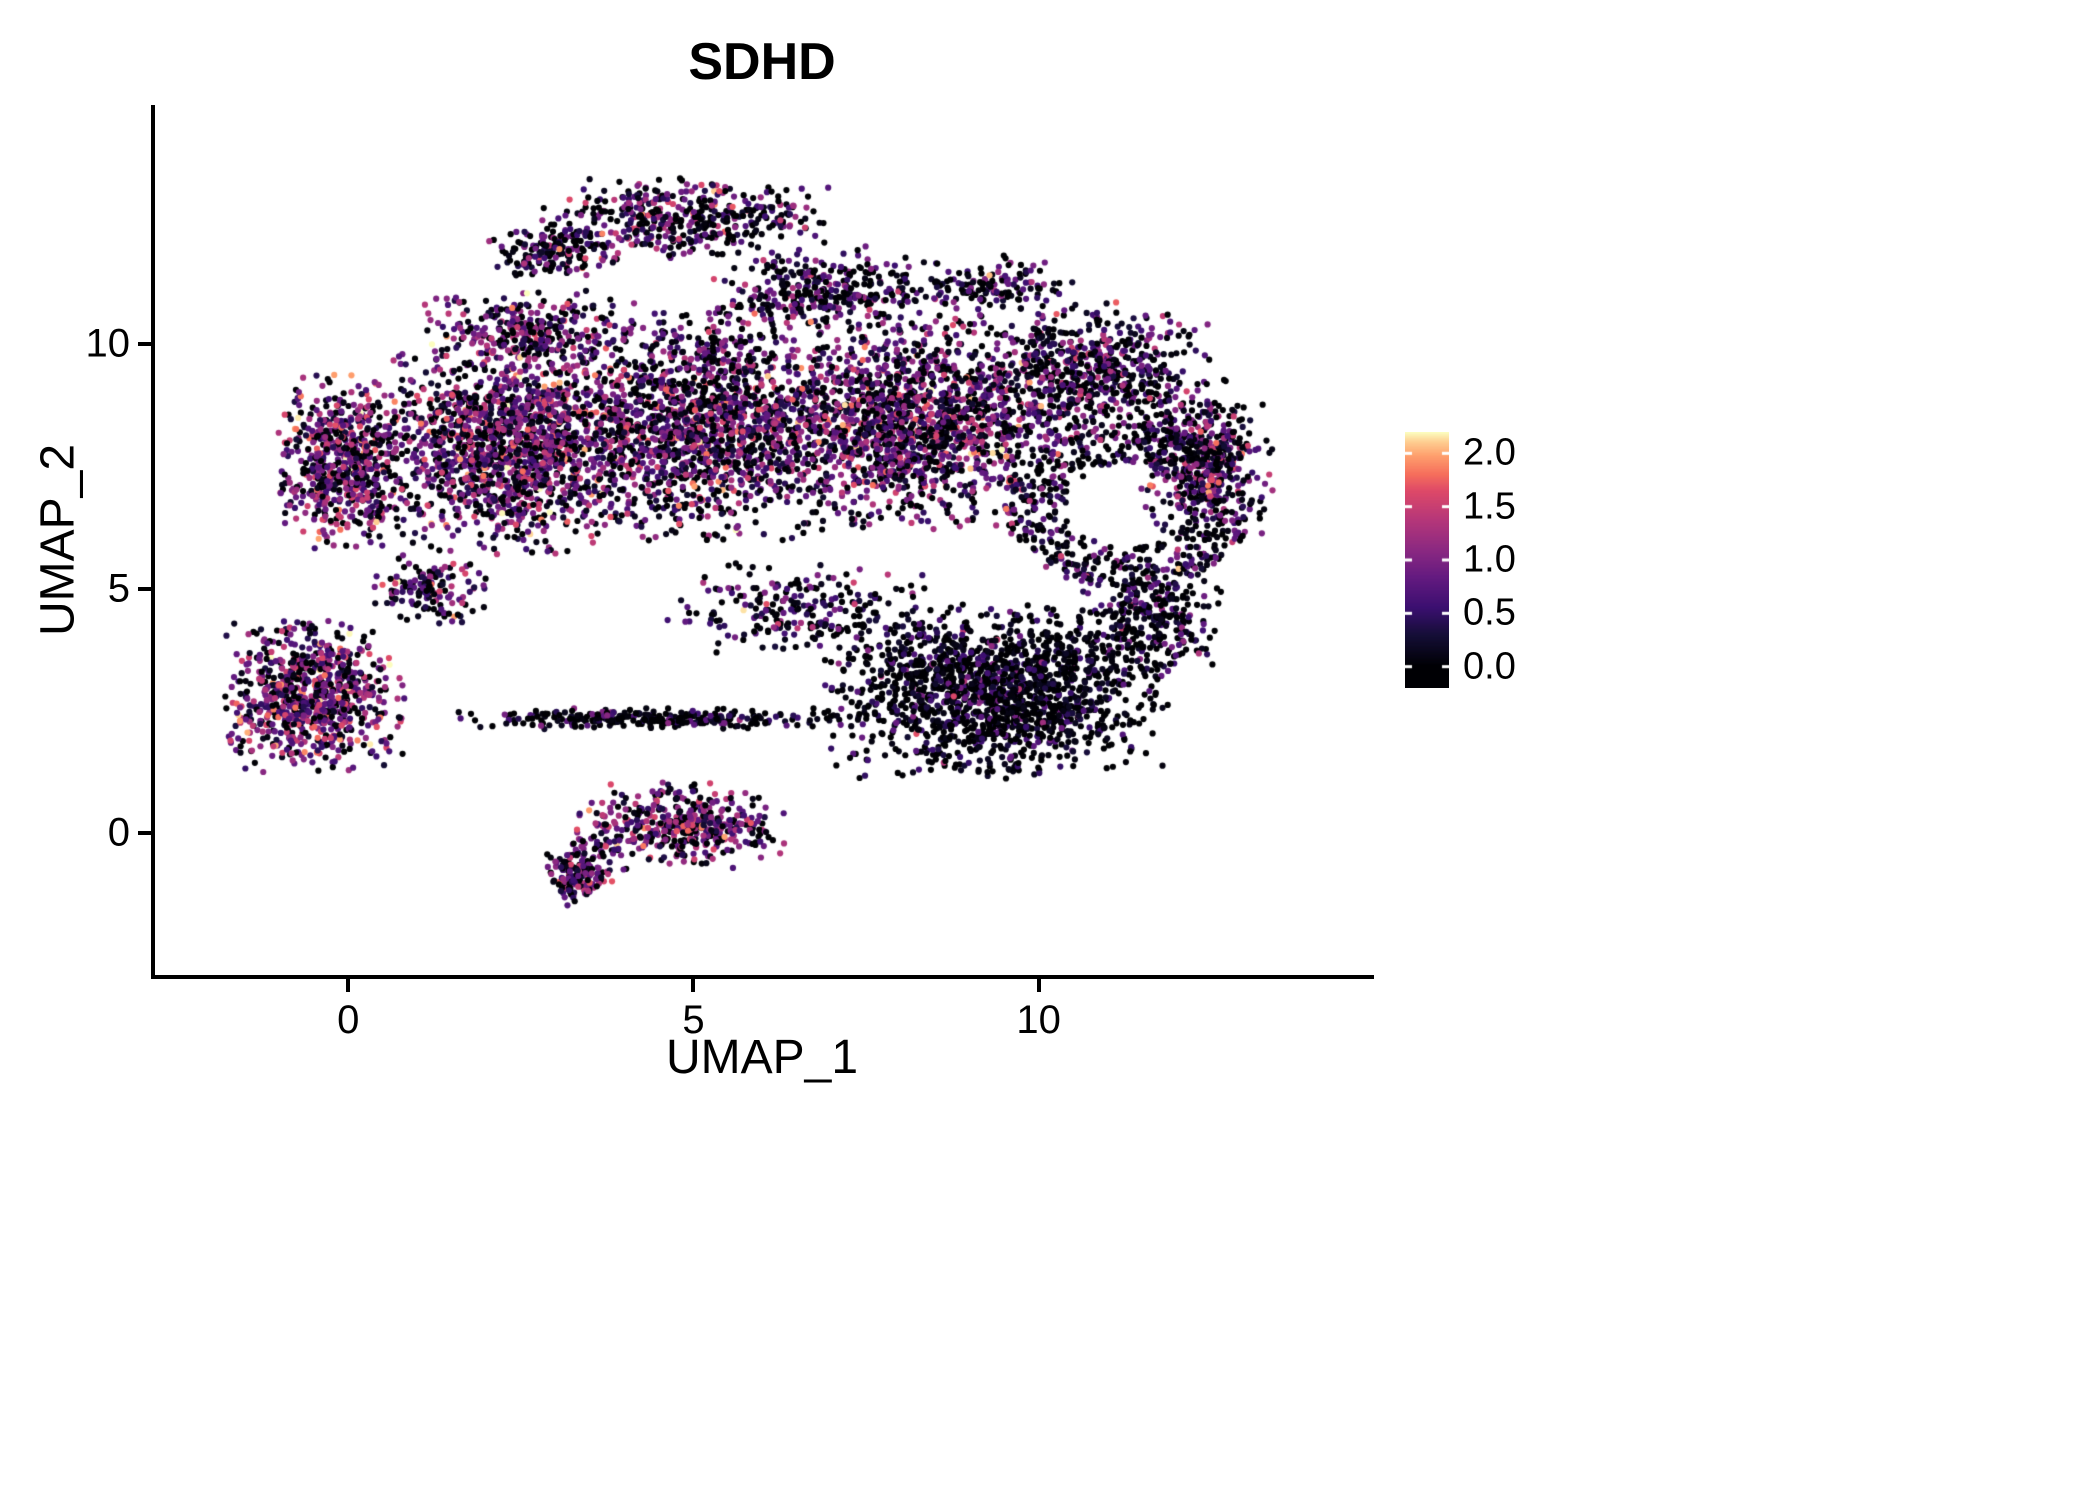  I want to click on x-axis-title: UMAP_1, so click(762, 1057).